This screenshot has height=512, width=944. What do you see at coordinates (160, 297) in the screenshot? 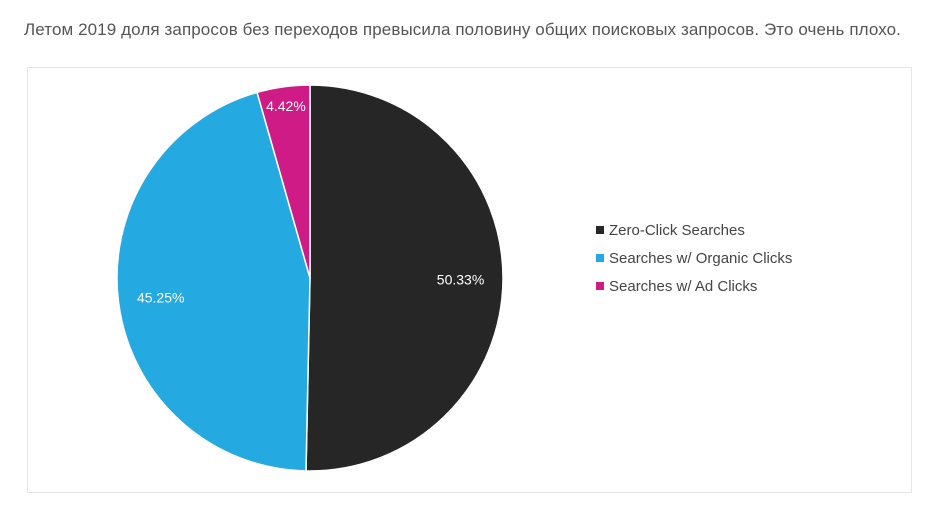
I see `slice-value-label-1: 45.25%` at bounding box center [160, 297].